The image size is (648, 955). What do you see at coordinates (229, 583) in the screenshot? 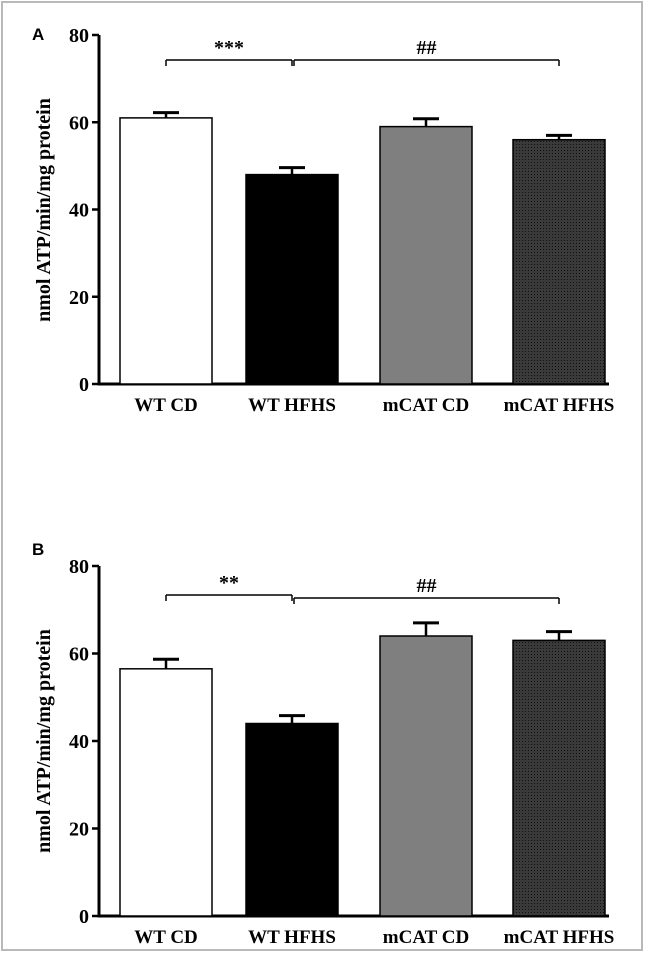
I see `significance-marker: **` at bounding box center [229, 583].